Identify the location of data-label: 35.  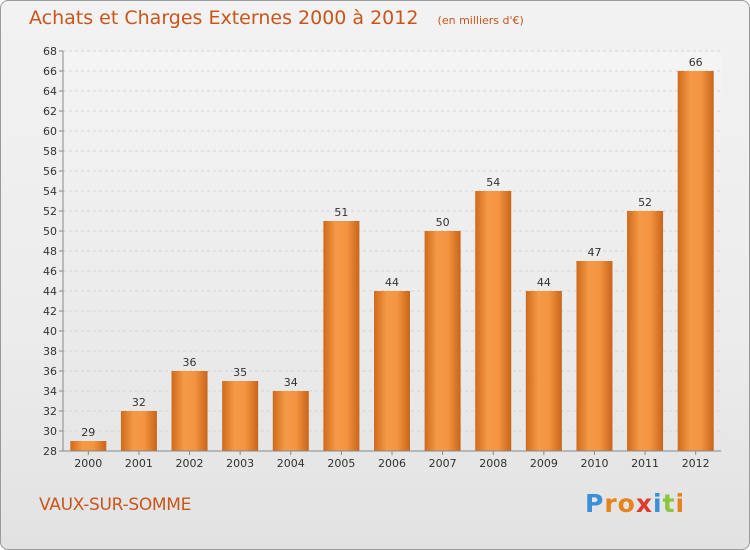
(240, 372).